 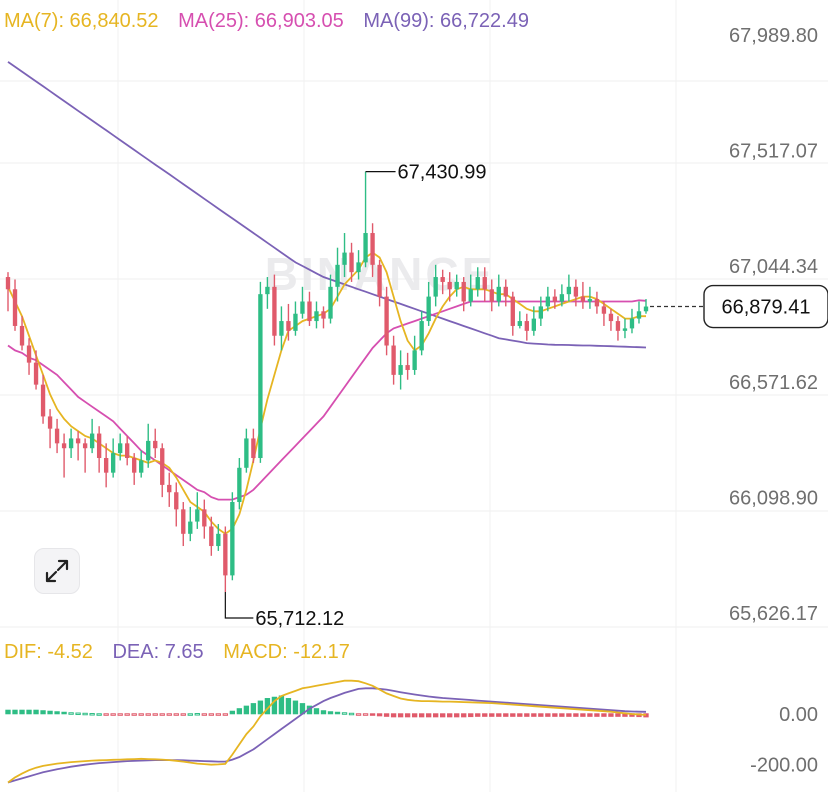 I want to click on ma7-legend: MA(7): 66,840.52, so click(x=81, y=21).